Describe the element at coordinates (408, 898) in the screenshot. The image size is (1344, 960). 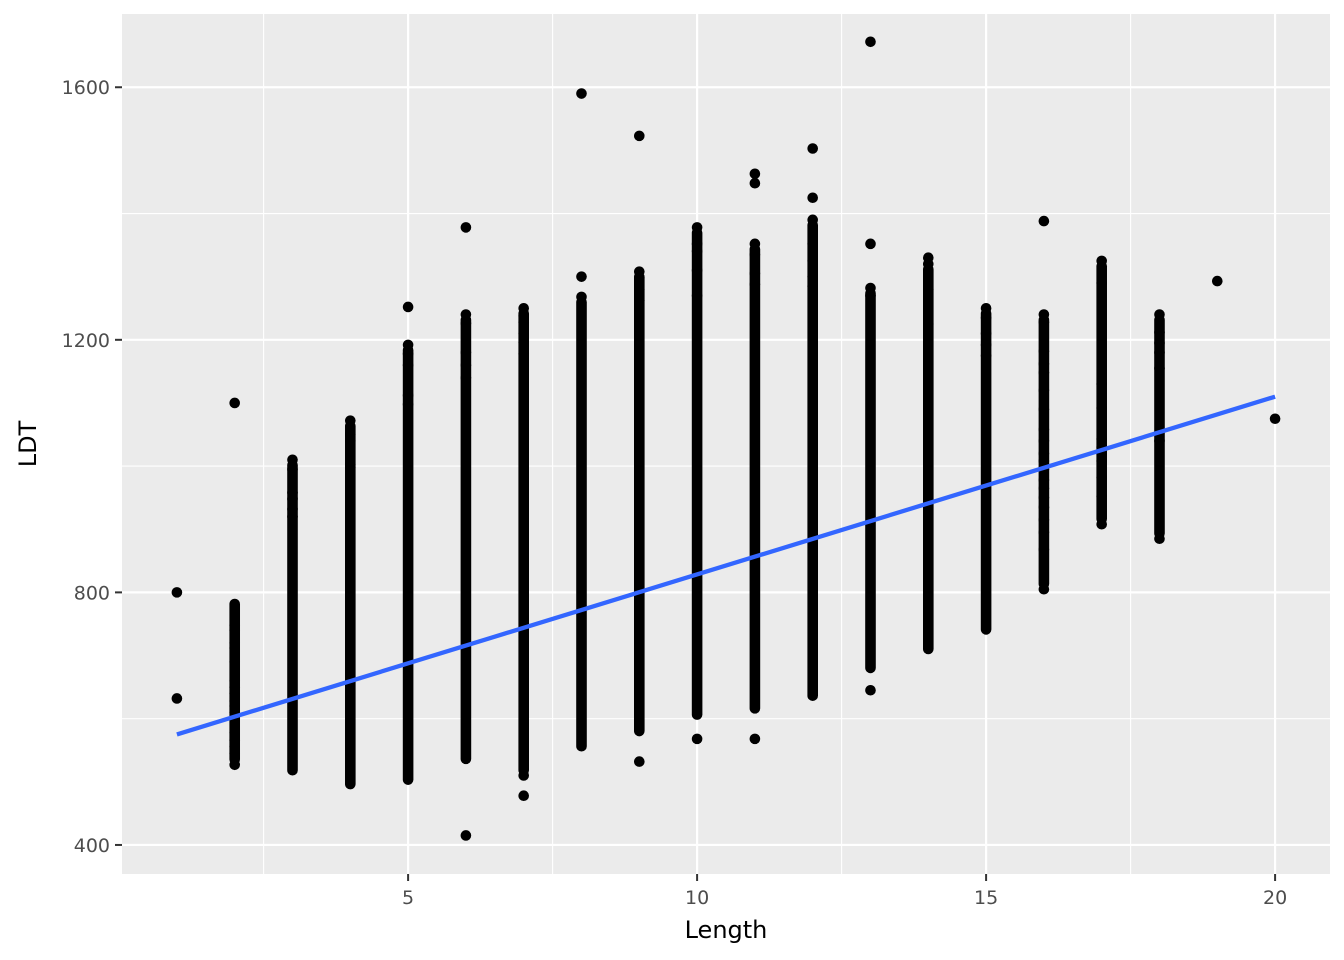
I see `x-tick-label: 5` at that location.